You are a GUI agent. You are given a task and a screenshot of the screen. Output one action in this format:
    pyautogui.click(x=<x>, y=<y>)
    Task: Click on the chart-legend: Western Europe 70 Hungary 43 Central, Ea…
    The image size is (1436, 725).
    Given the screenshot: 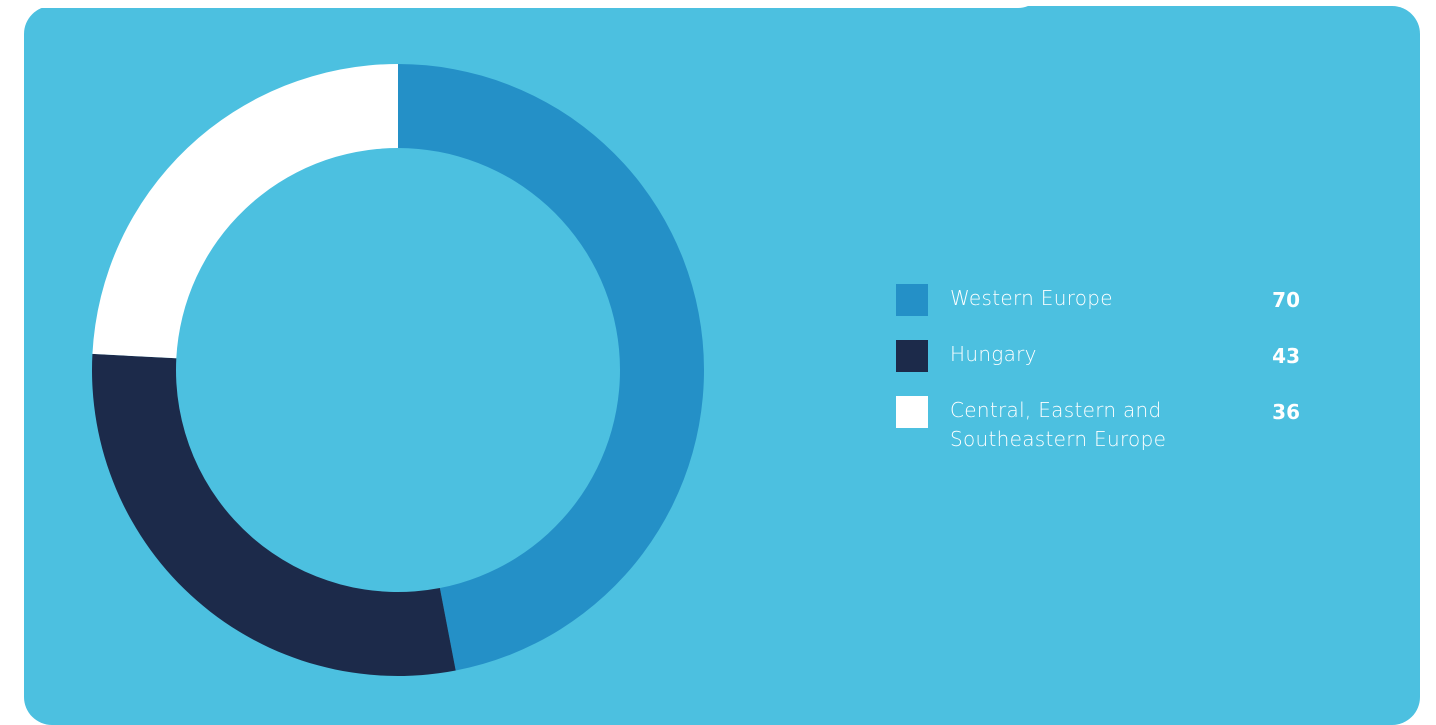 What is the action you would take?
    pyautogui.click(x=1106, y=381)
    